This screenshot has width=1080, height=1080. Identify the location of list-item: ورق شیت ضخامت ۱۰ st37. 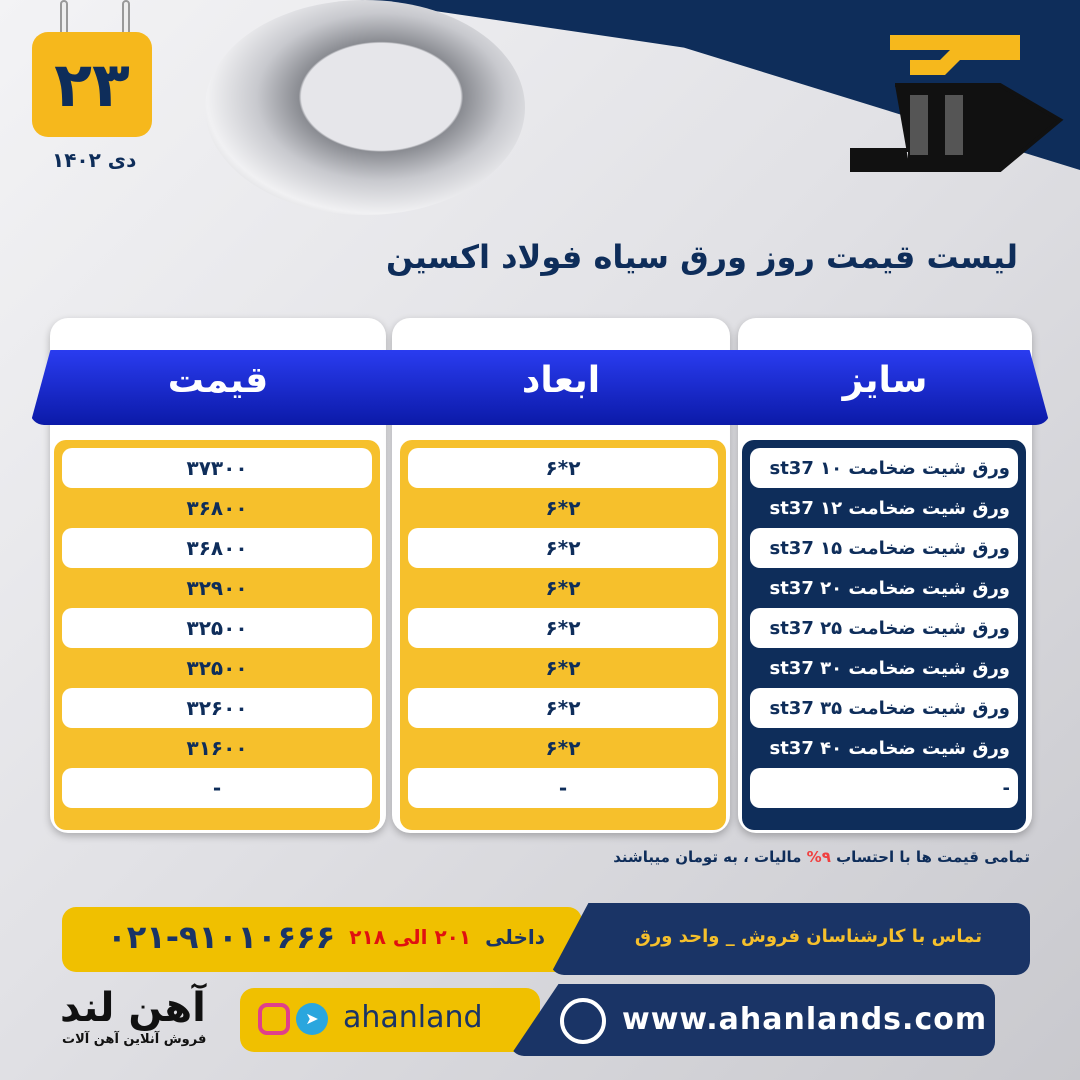
(884, 468).